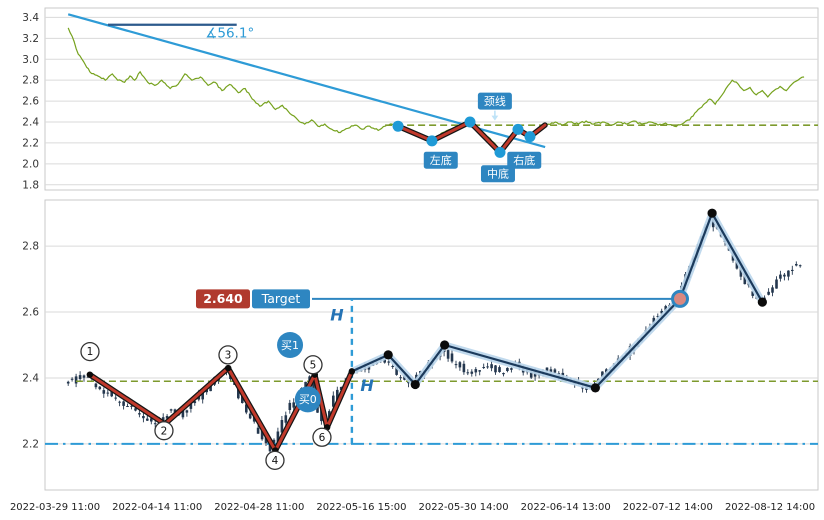  Describe the element at coordinates (55, 507) in the screenshot. I see `x-tick-label: 2022-03-29 11:00` at that location.